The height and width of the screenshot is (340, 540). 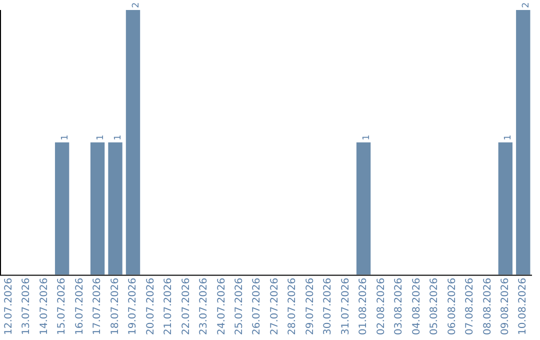 What do you see at coordinates (26, 307) in the screenshot?
I see `x-tick-label: 13.07.2026` at bounding box center [26, 307].